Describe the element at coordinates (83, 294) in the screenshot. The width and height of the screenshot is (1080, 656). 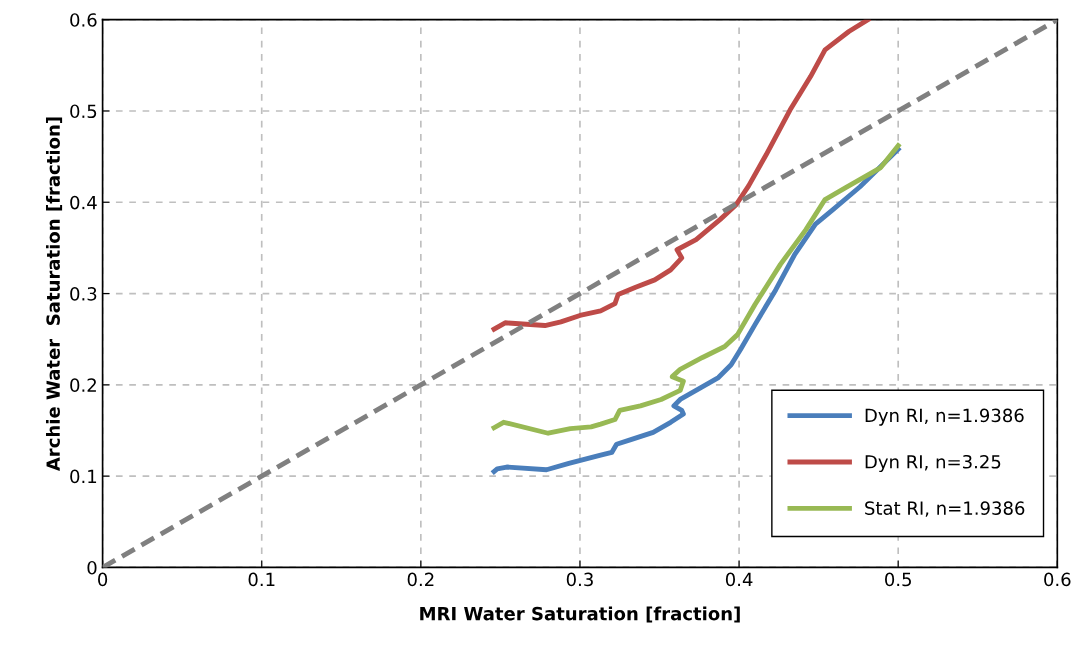
I see `y-tick-label: 0.3` at that location.